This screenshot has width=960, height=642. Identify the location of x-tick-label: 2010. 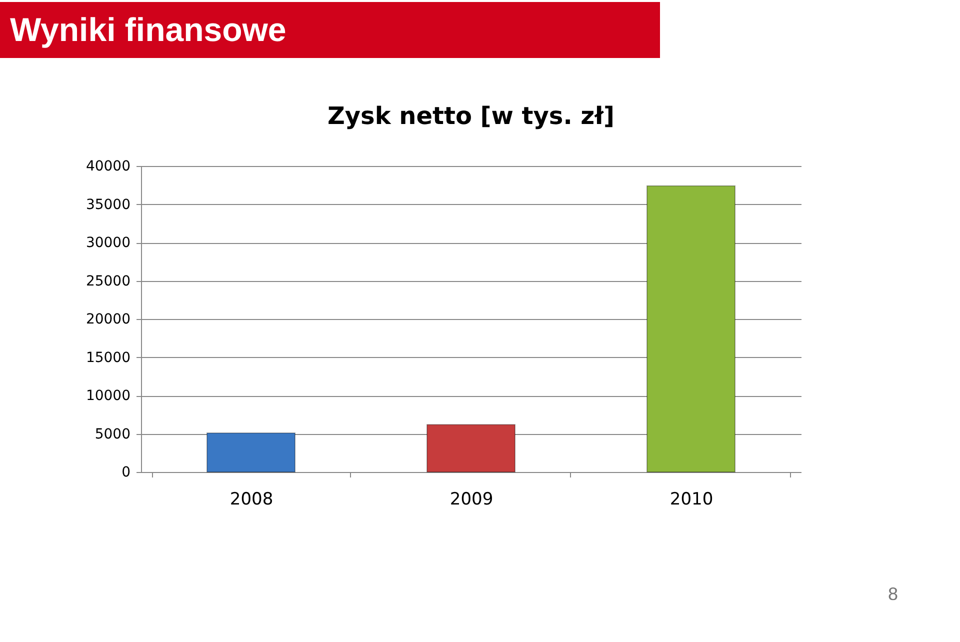
(692, 500).